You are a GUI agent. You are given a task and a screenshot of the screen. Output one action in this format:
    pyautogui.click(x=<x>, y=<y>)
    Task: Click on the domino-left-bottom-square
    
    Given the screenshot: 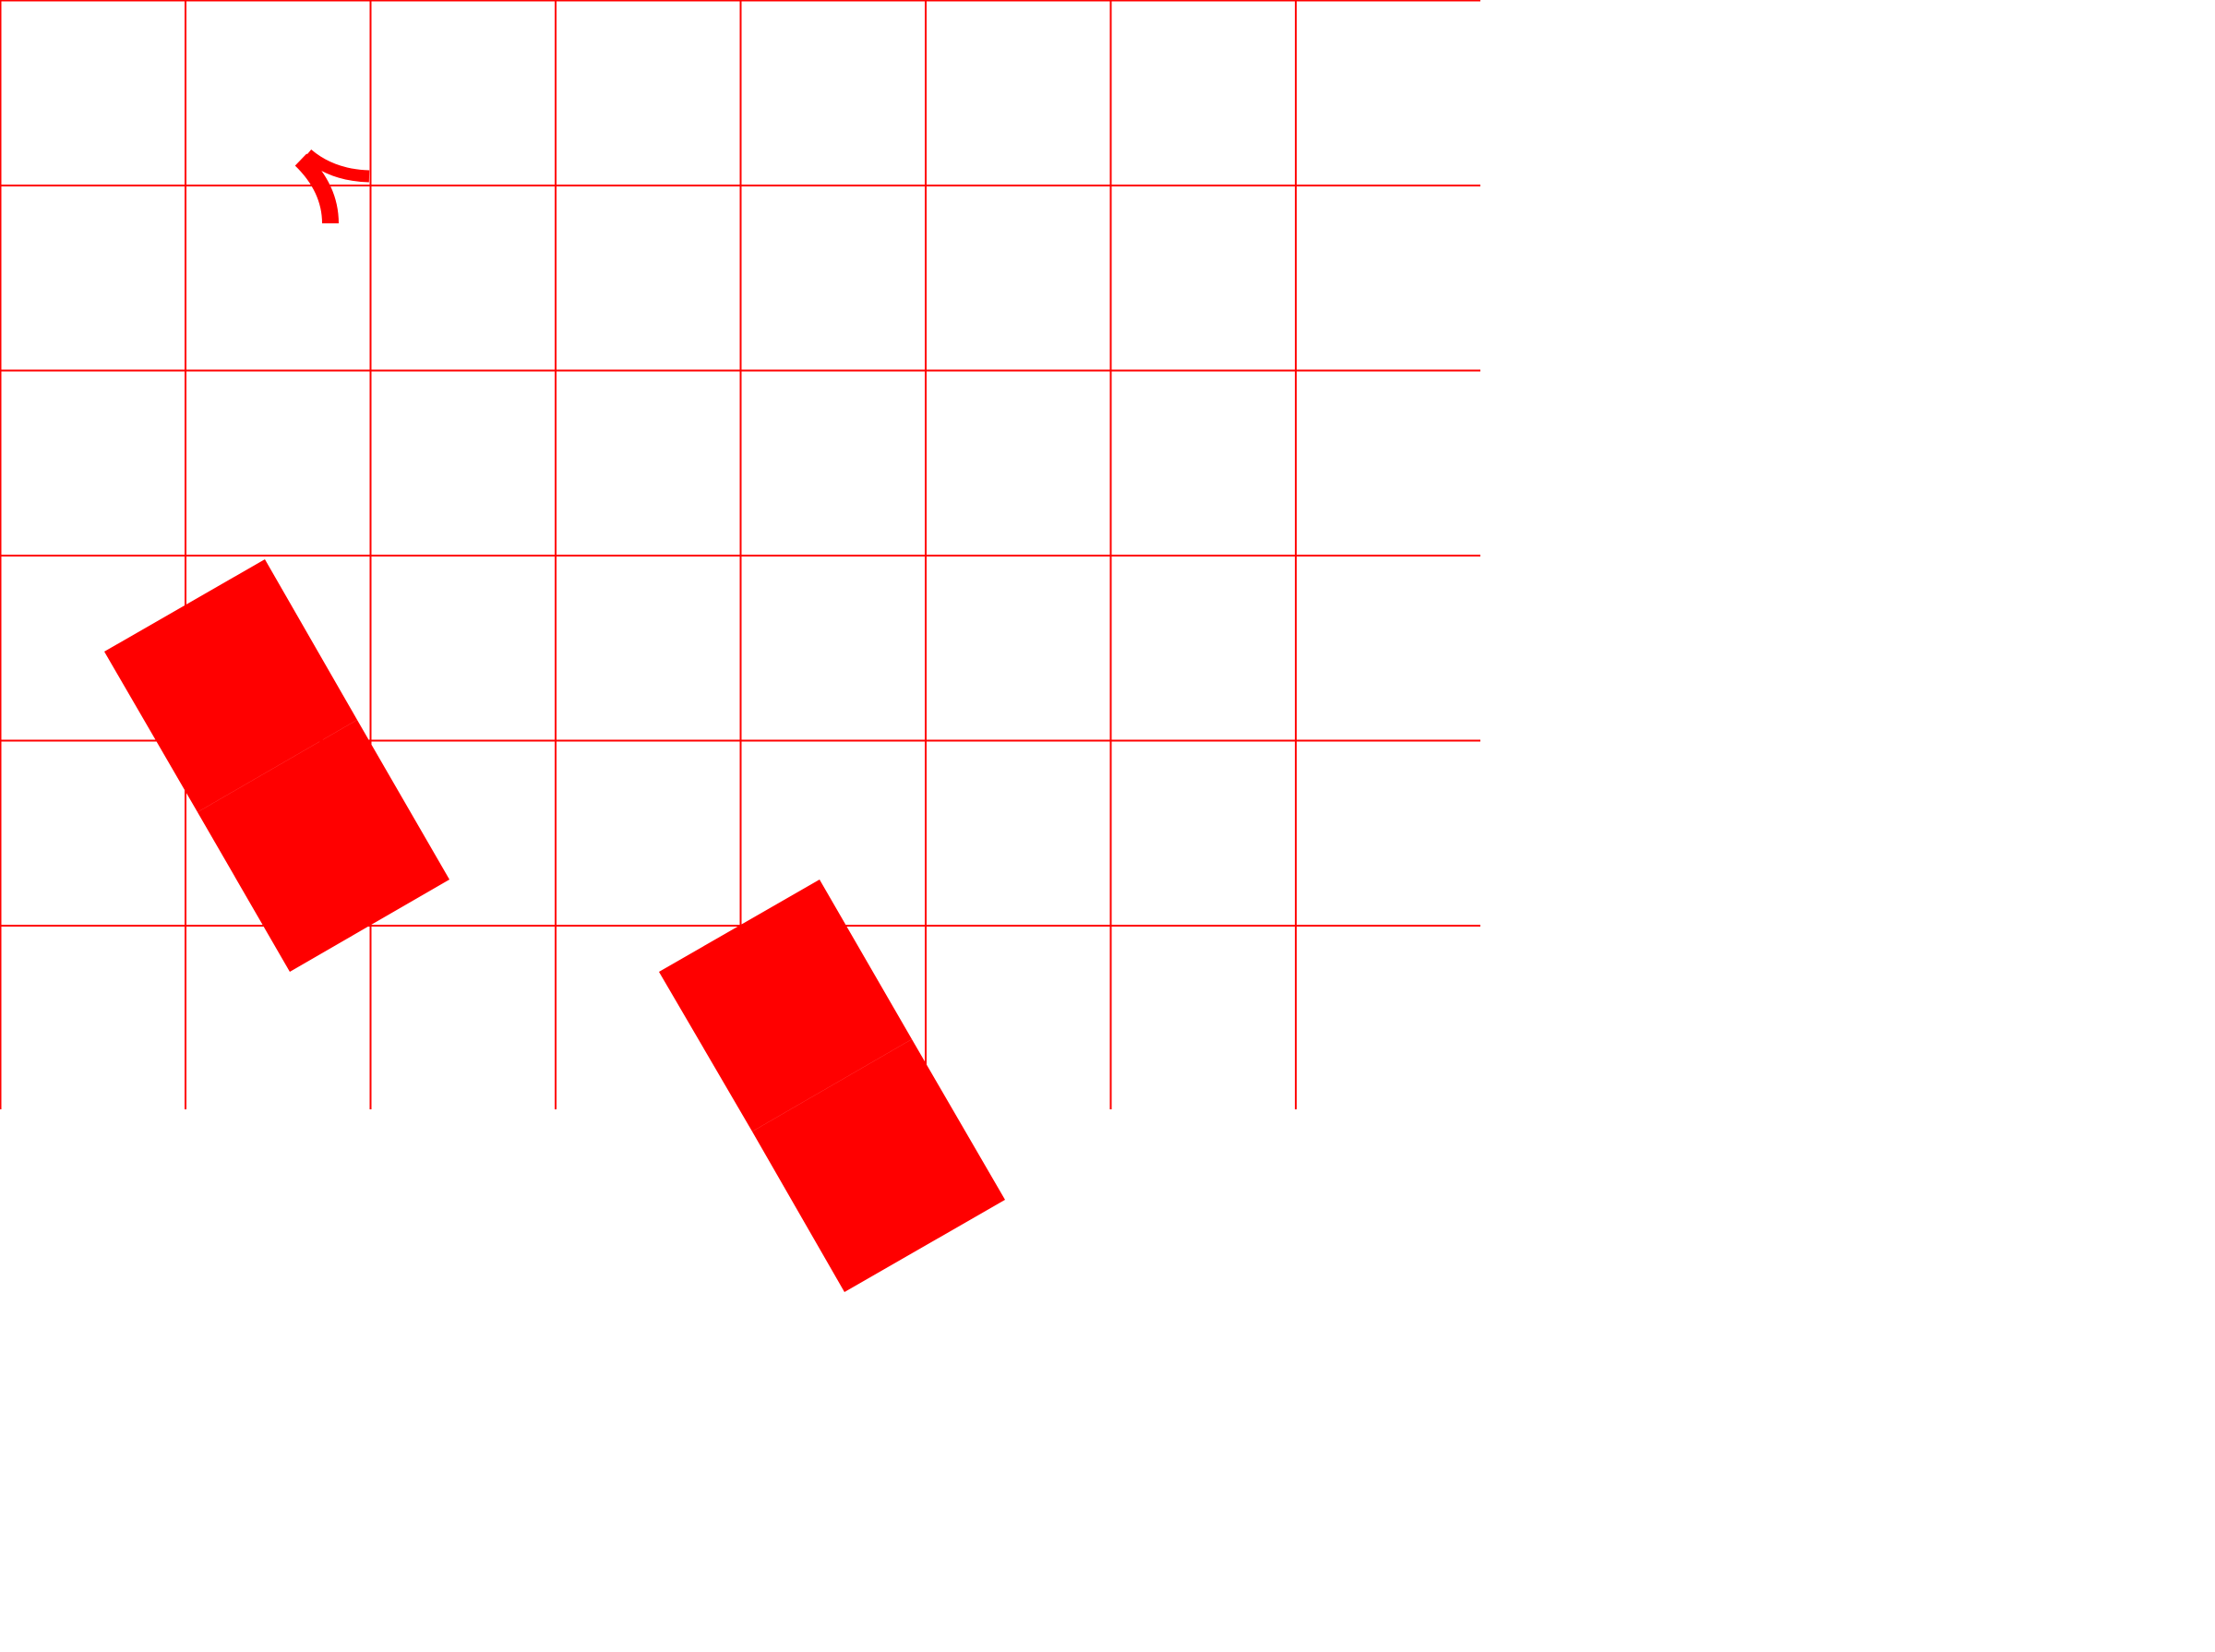 What is the action you would take?
    pyautogui.click(x=324, y=846)
    